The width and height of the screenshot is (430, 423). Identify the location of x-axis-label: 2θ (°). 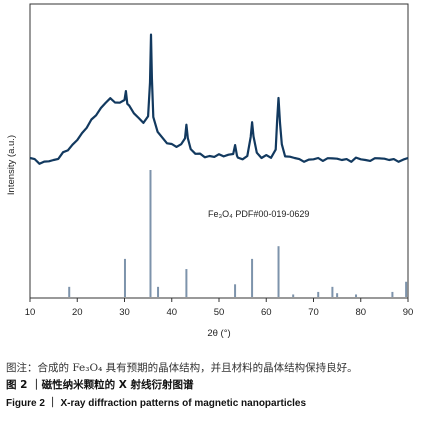
(218, 333).